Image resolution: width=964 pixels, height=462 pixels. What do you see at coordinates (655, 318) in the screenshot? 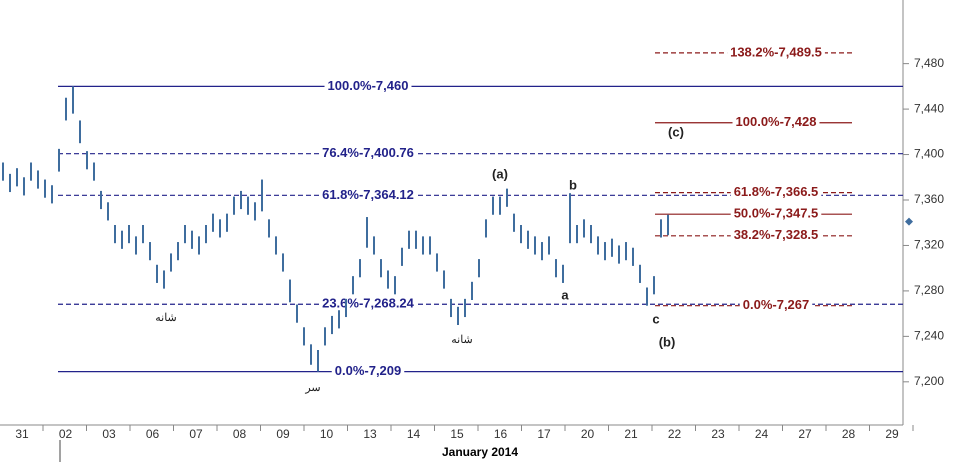
I see `wave-label: c` at bounding box center [655, 318].